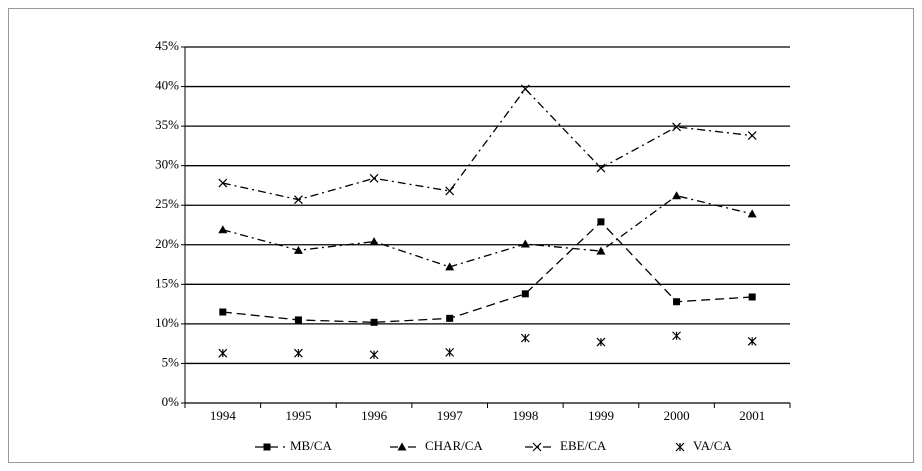 The height and width of the screenshot is (471, 922). Describe the element at coordinates (167, 85) in the screenshot. I see `y-tick-label: 40%` at that location.